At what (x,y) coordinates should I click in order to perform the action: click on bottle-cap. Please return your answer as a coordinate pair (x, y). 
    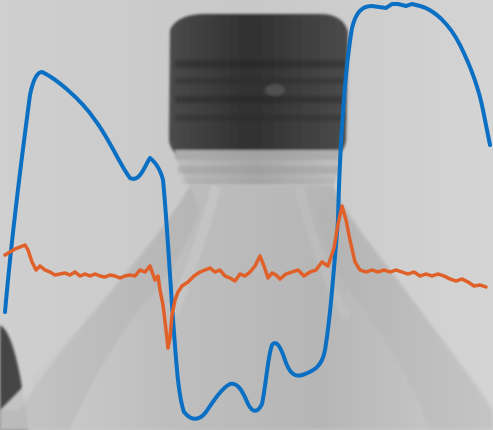
    Looking at the image, I should click on (258, 87).